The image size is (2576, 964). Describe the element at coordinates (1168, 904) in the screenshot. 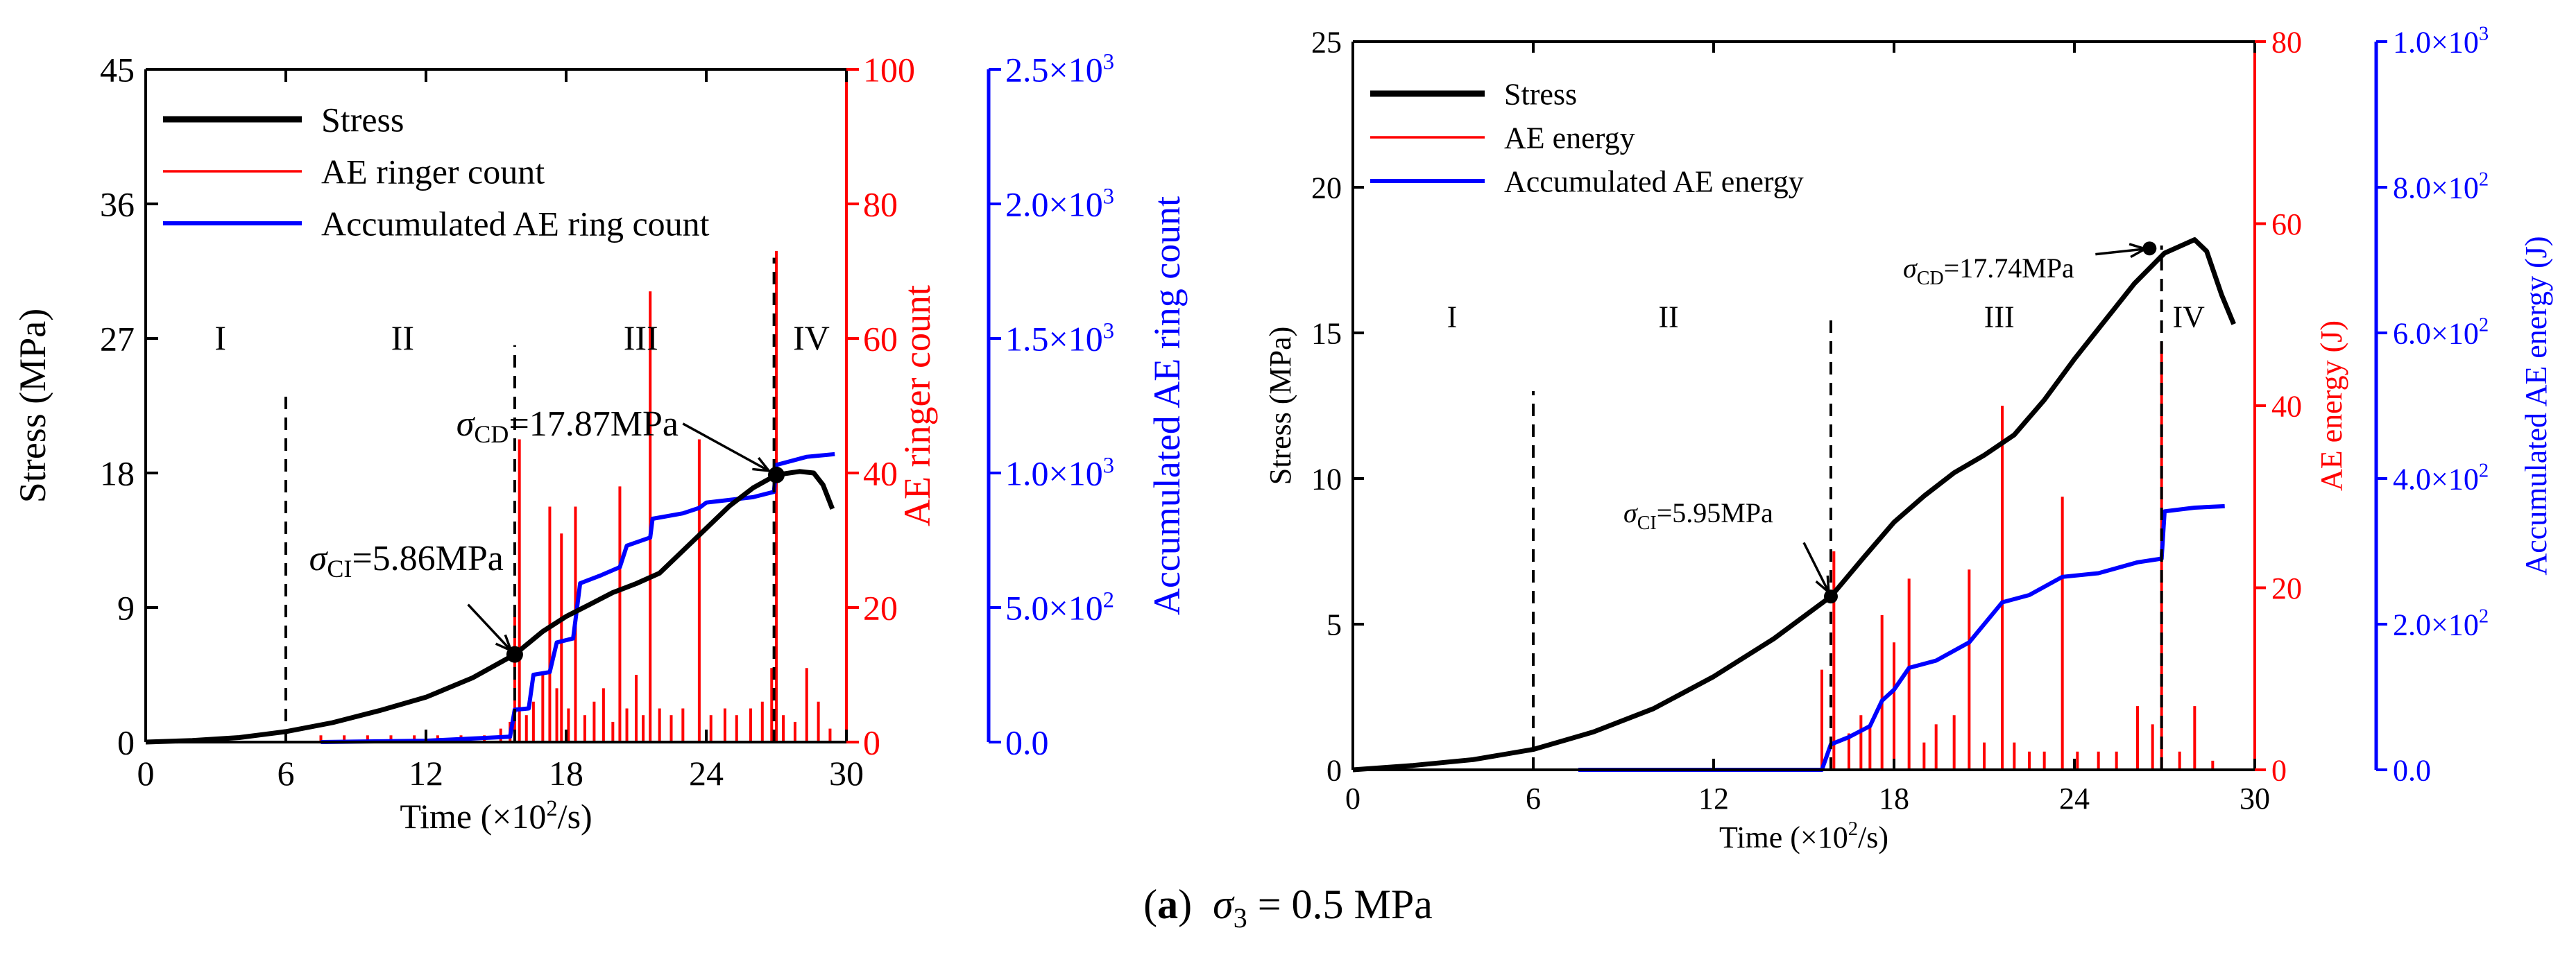

I see `caption-label: a` at that location.